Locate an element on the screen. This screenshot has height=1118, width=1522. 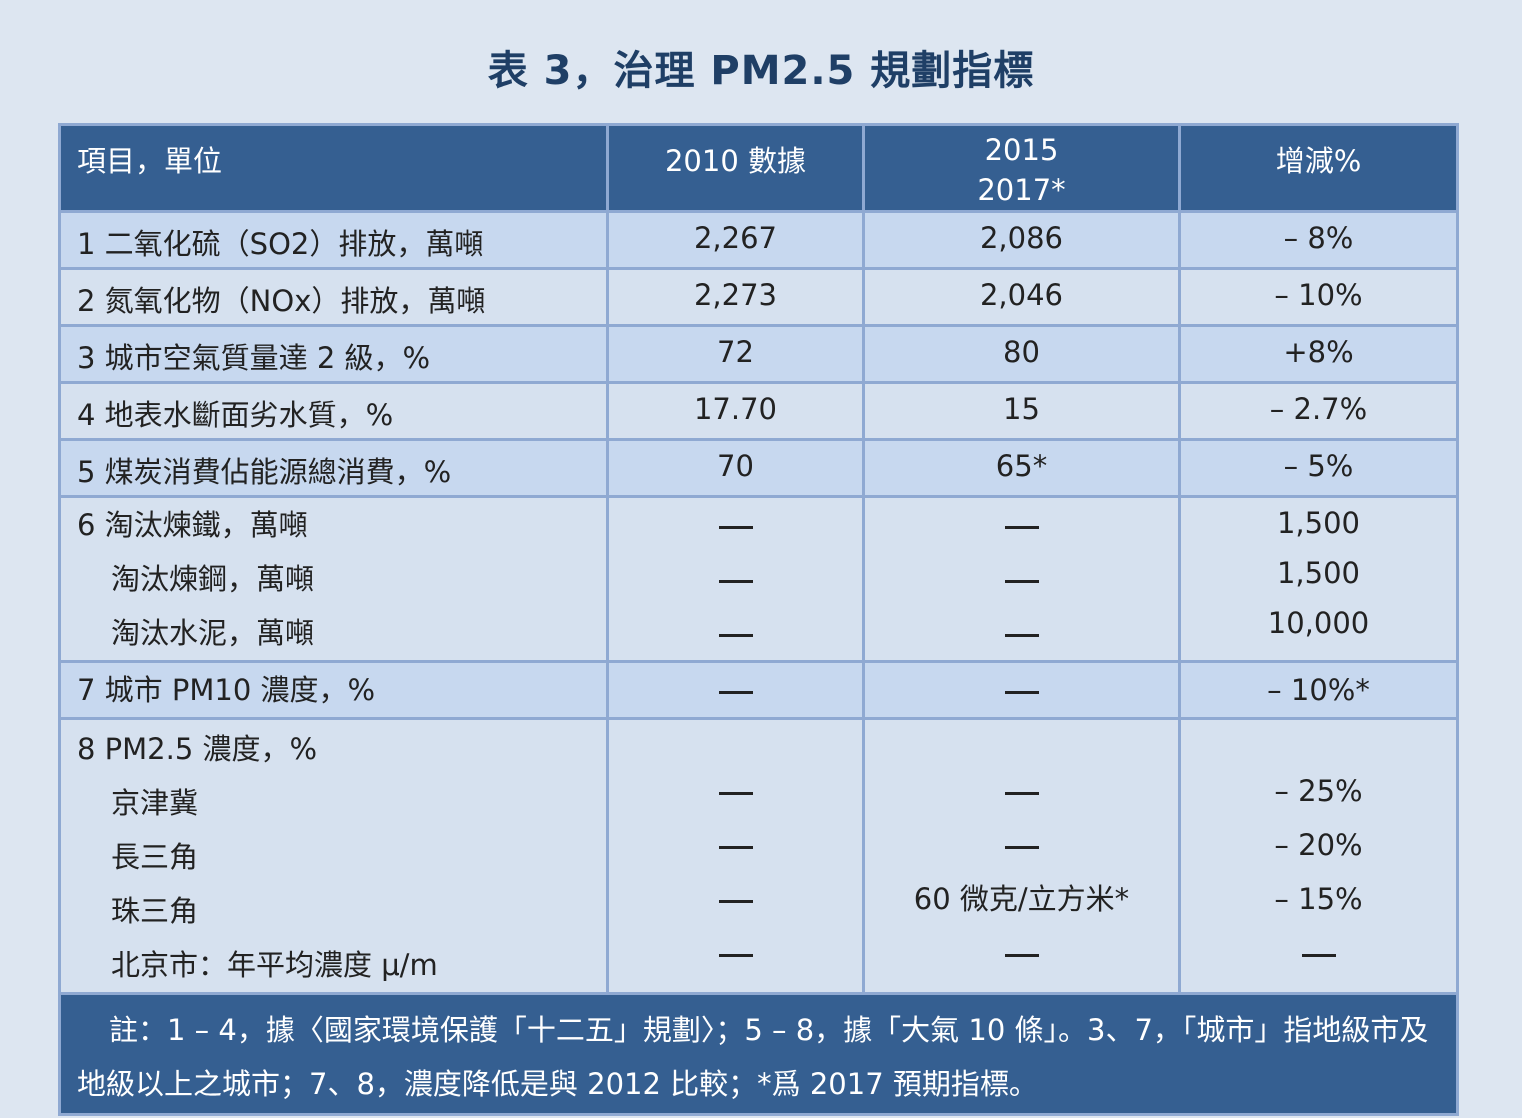
change-pearl: – 15% is located at coordinates (1318, 899).